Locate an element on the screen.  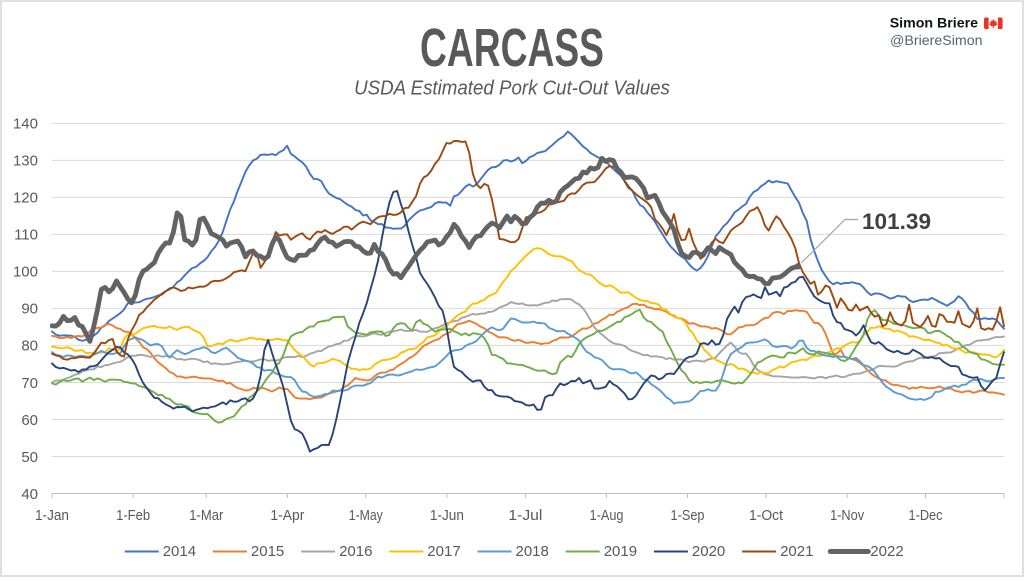
svg-text: 60 is located at coordinates (29, 420).